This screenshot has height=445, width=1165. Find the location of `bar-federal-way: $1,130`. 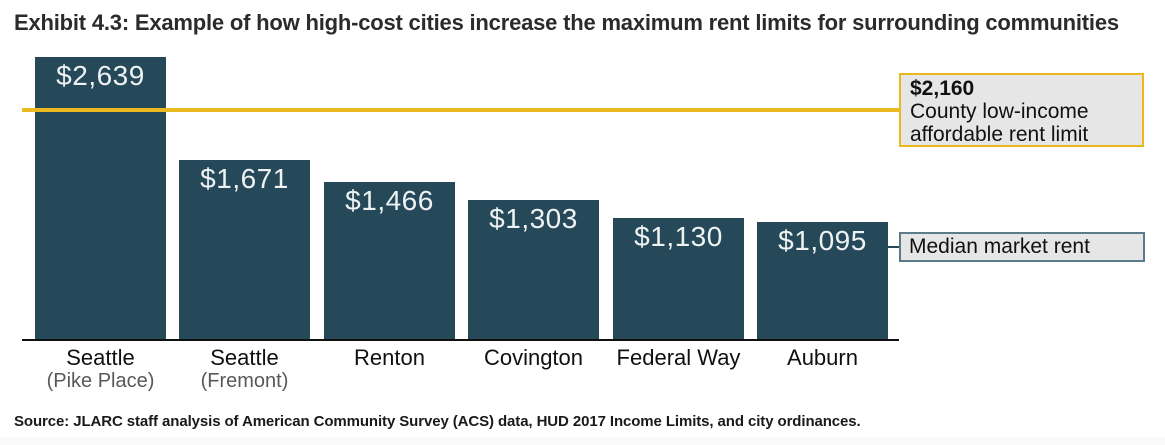

bar-federal-way: $1,130 is located at coordinates (678, 278).